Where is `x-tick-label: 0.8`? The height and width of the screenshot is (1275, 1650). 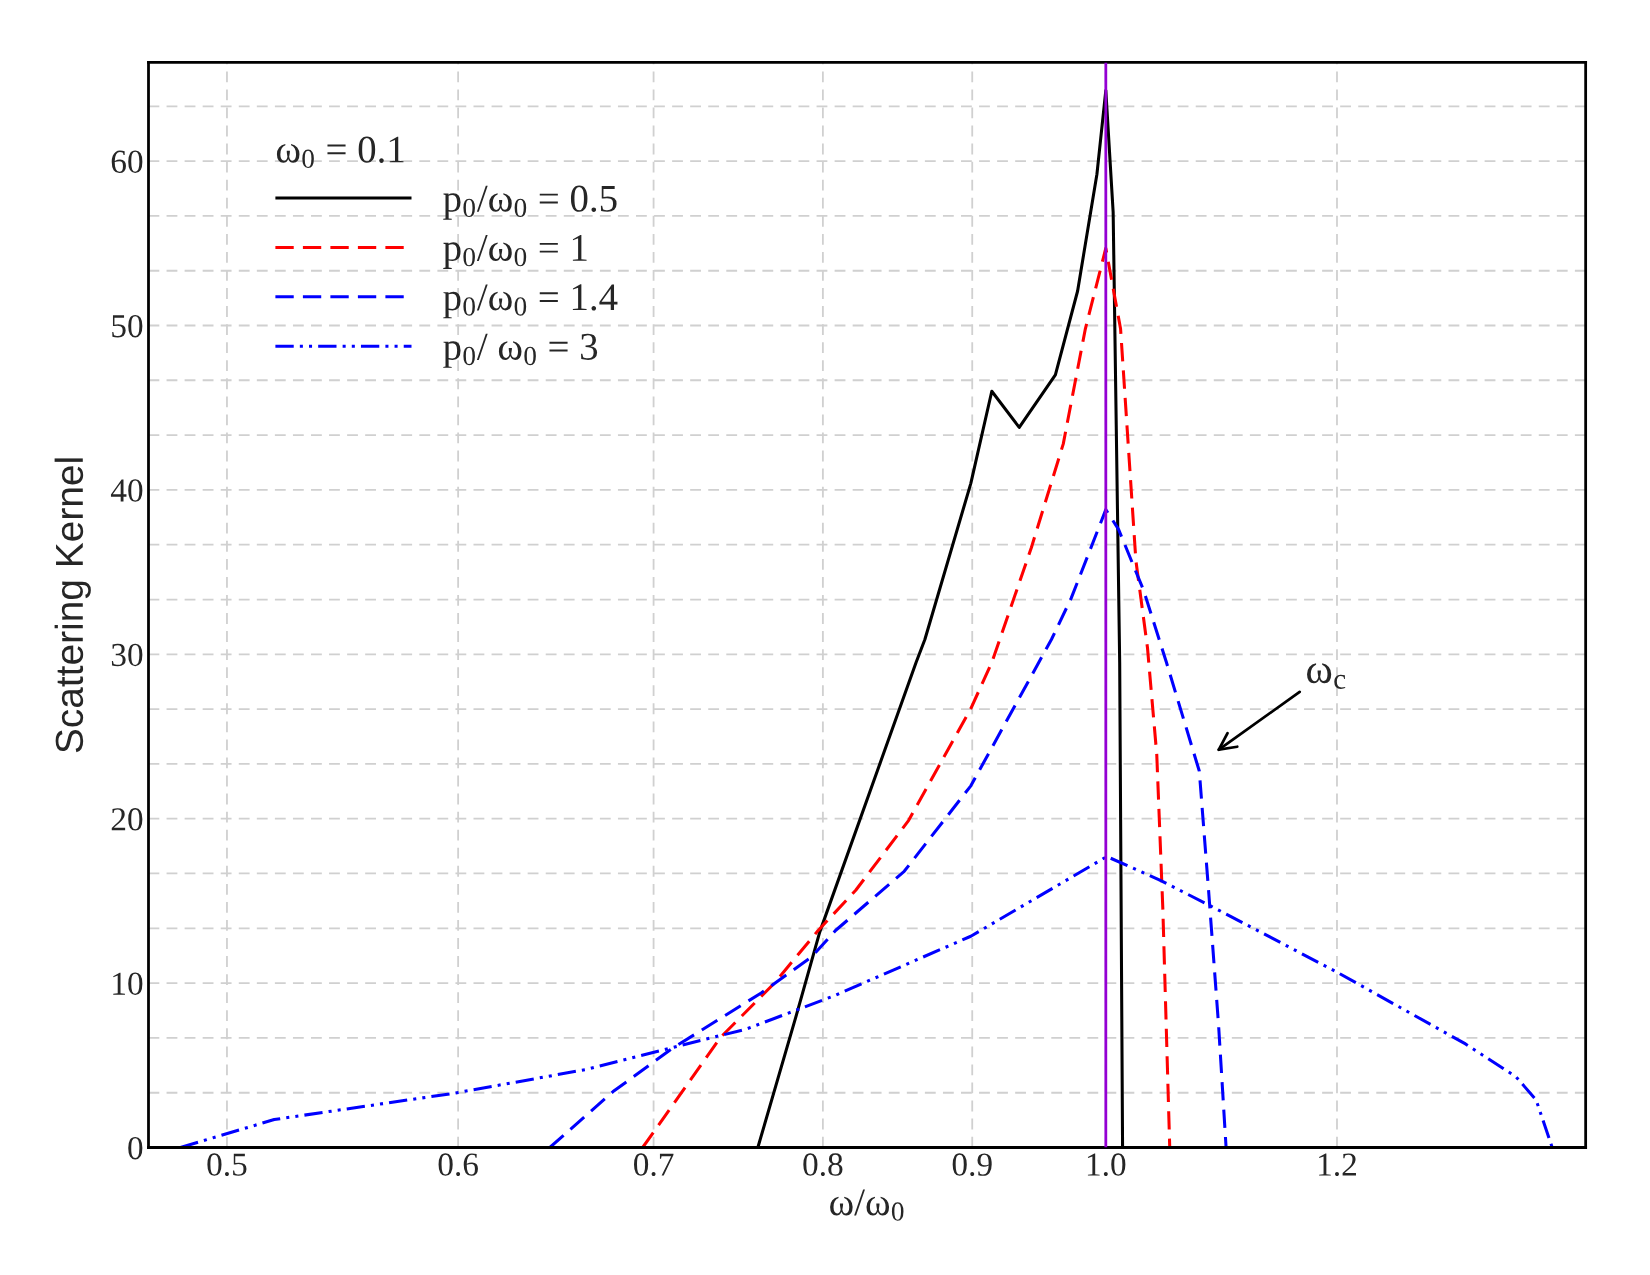
x-tick-label: 0.8 is located at coordinates (823, 1164).